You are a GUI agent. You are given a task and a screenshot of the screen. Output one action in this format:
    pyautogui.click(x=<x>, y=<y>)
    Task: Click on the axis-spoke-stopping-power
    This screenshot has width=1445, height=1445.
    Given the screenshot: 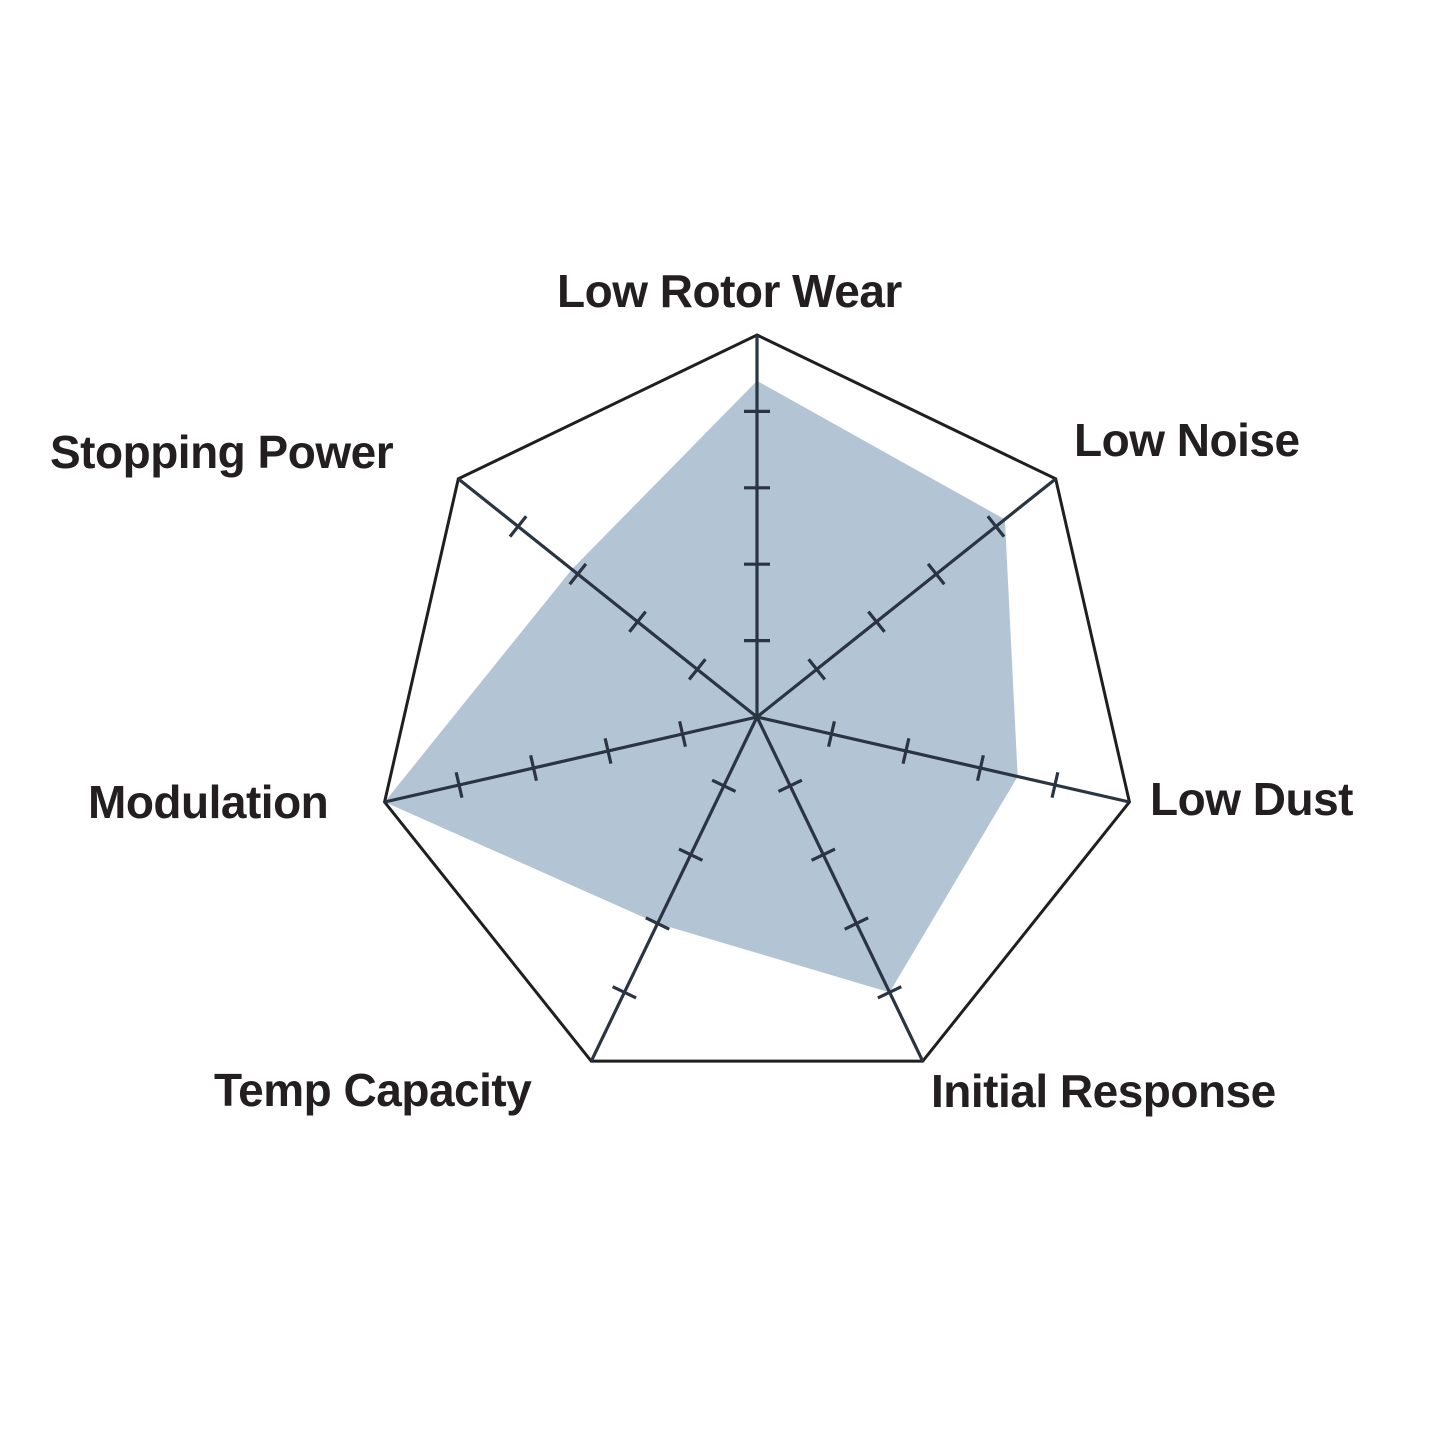 What is the action you would take?
    pyautogui.click(x=607, y=598)
    